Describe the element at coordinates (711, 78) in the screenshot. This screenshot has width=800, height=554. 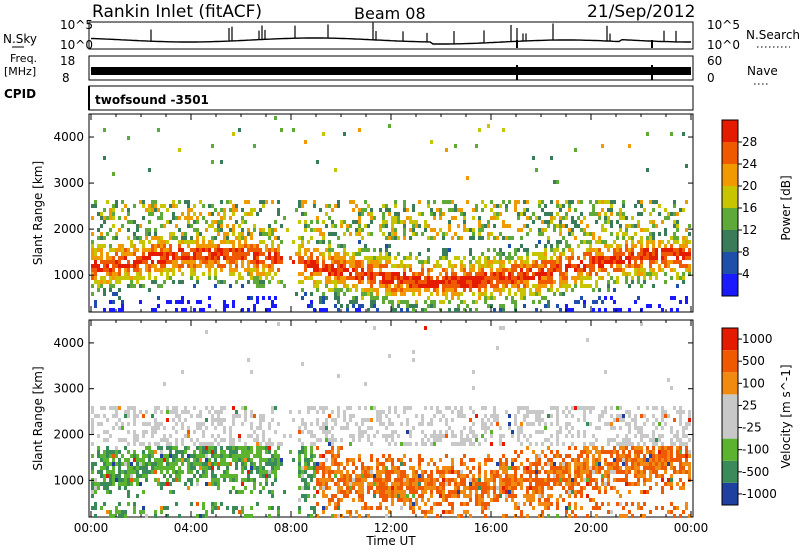
I see `nave-bottom-tick: 0` at that location.